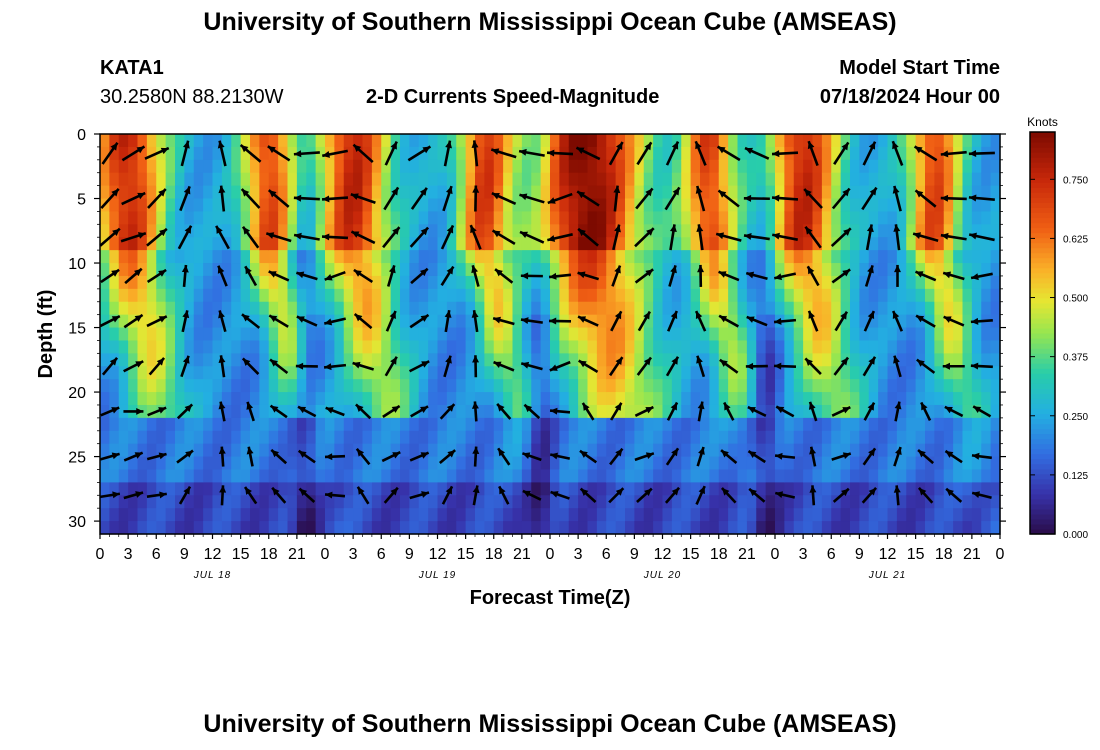 This screenshot has width=1100, height=750. What do you see at coordinates (663, 554) in the screenshot?
I see `x-tick-label: 12` at bounding box center [663, 554].